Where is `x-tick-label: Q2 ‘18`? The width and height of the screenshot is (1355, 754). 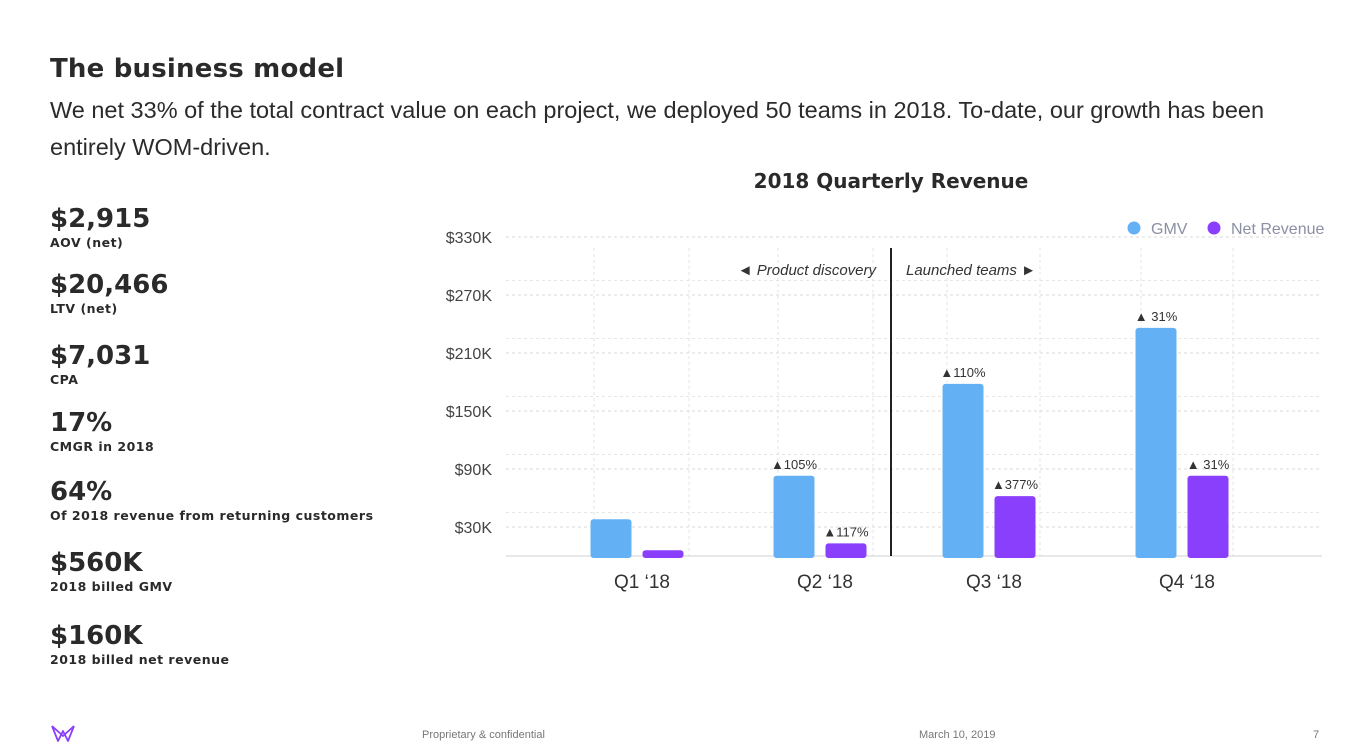
x-tick-label: Q2 ‘18 is located at coordinates (825, 582).